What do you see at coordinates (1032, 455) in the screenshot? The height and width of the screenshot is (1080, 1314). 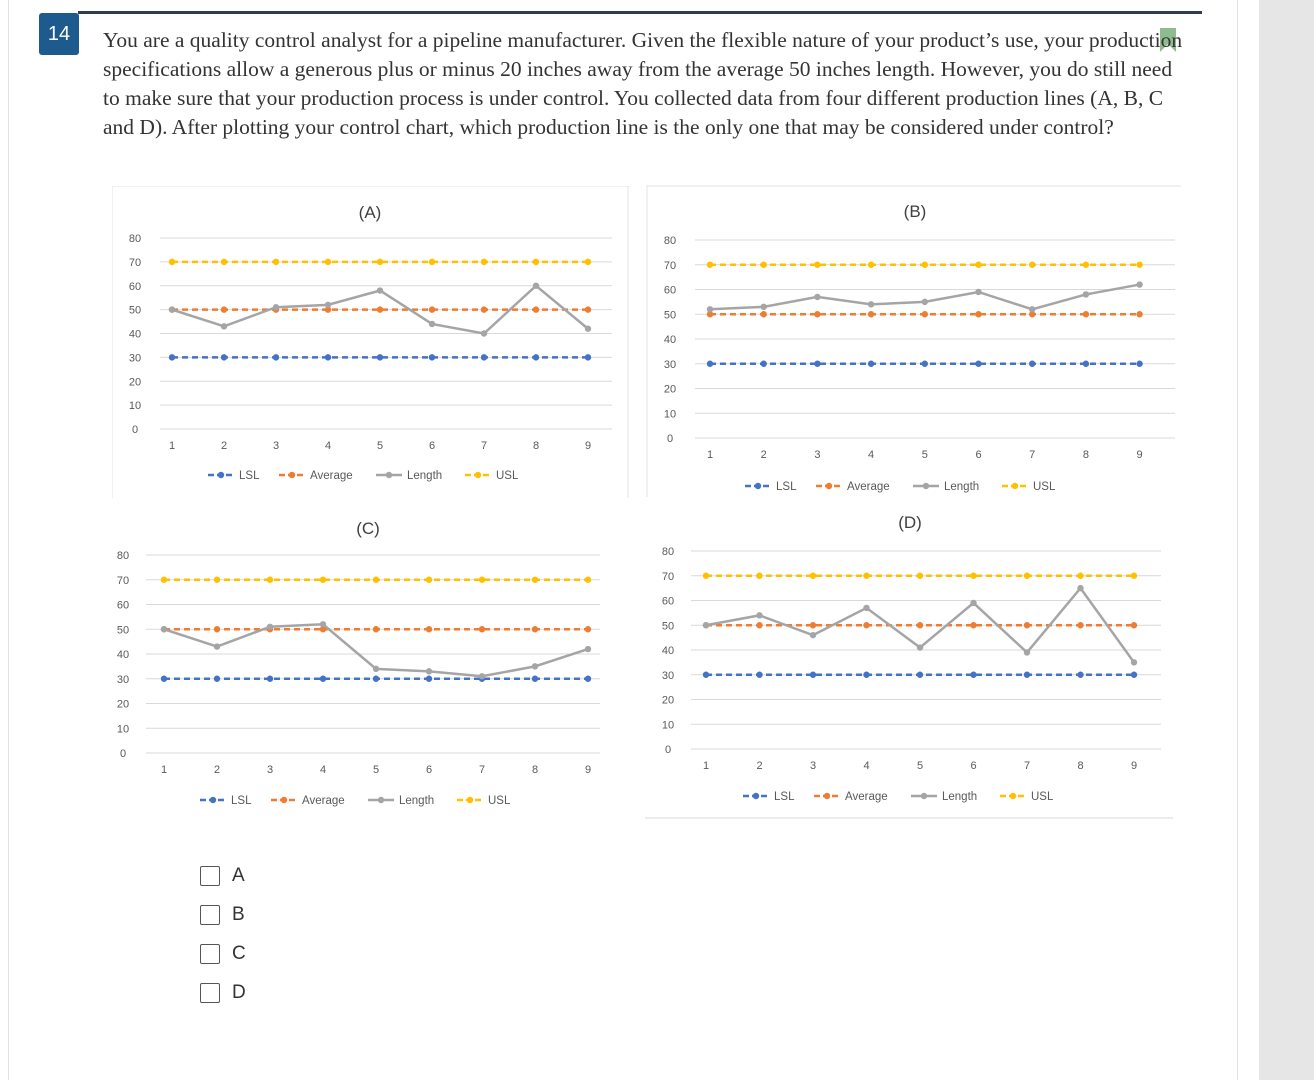 I see `chart-b-xtick: 7` at bounding box center [1032, 455].